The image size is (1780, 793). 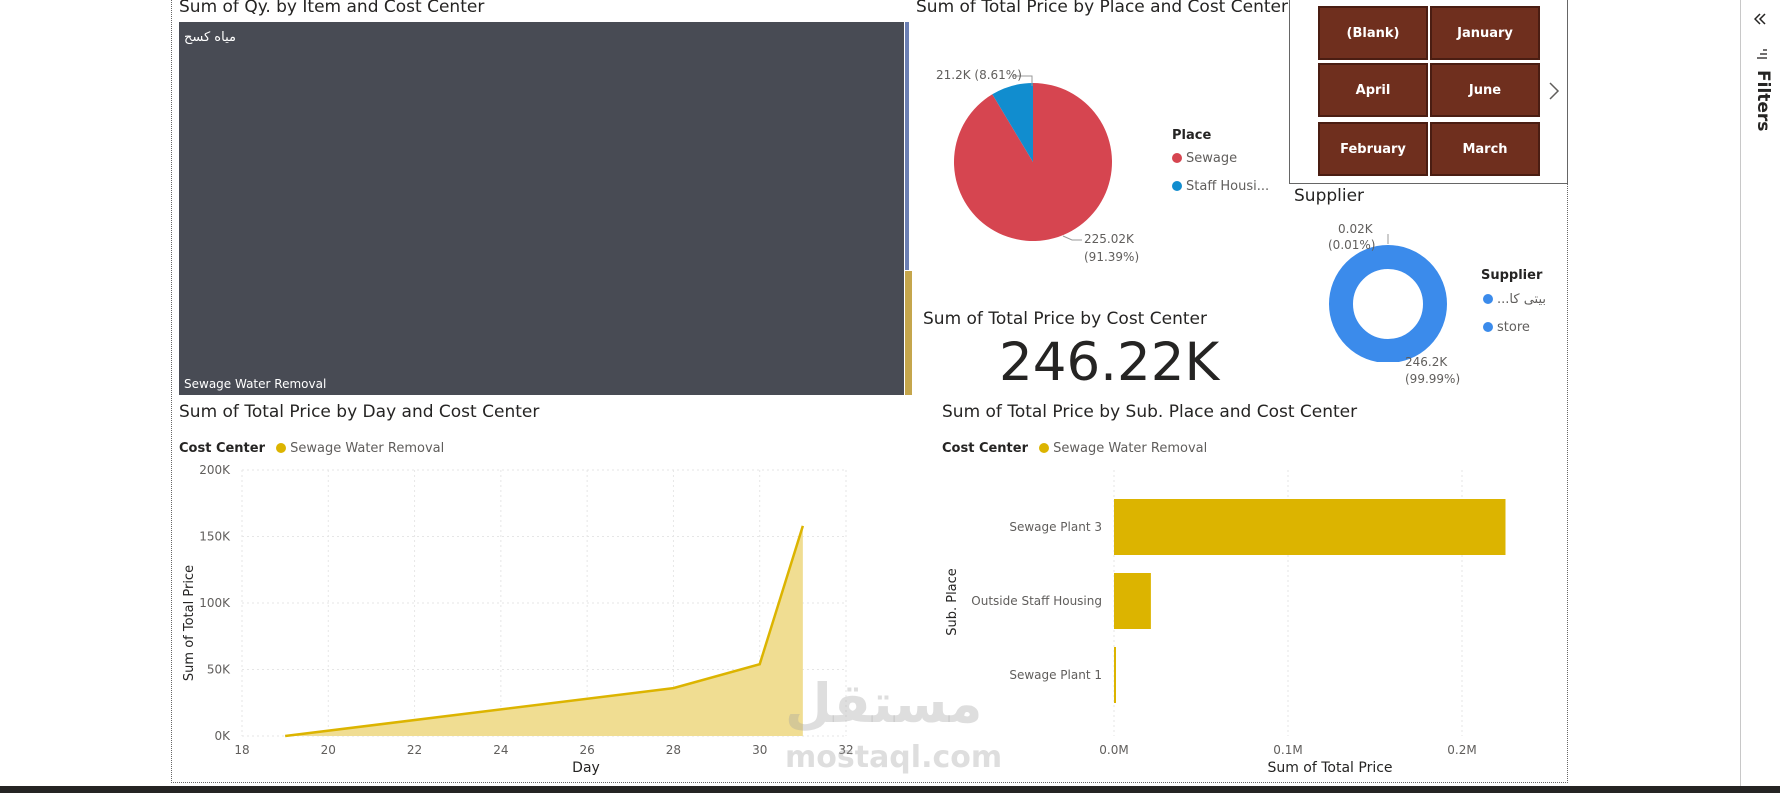 What do you see at coordinates (1055, 675) in the screenshot?
I see `category-label: Sewage Plant 1` at bounding box center [1055, 675].